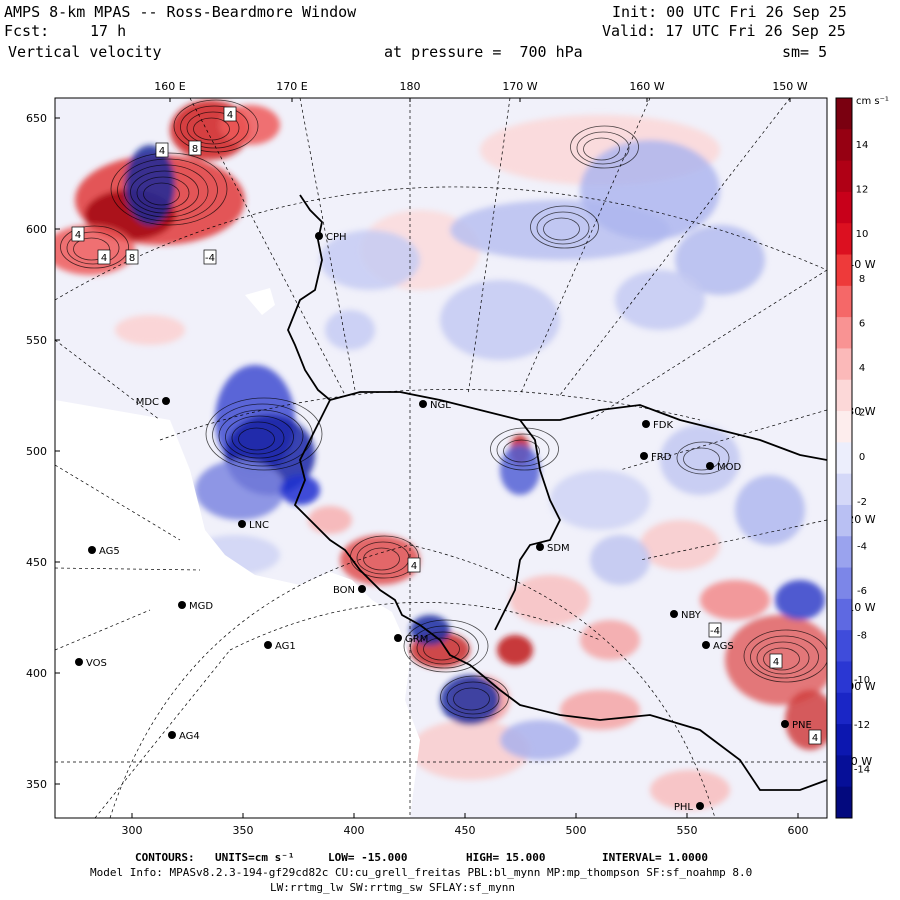  Describe the element at coordinates (36, 118) in the screenshot. I see `y-axis-label: 650` at that location.